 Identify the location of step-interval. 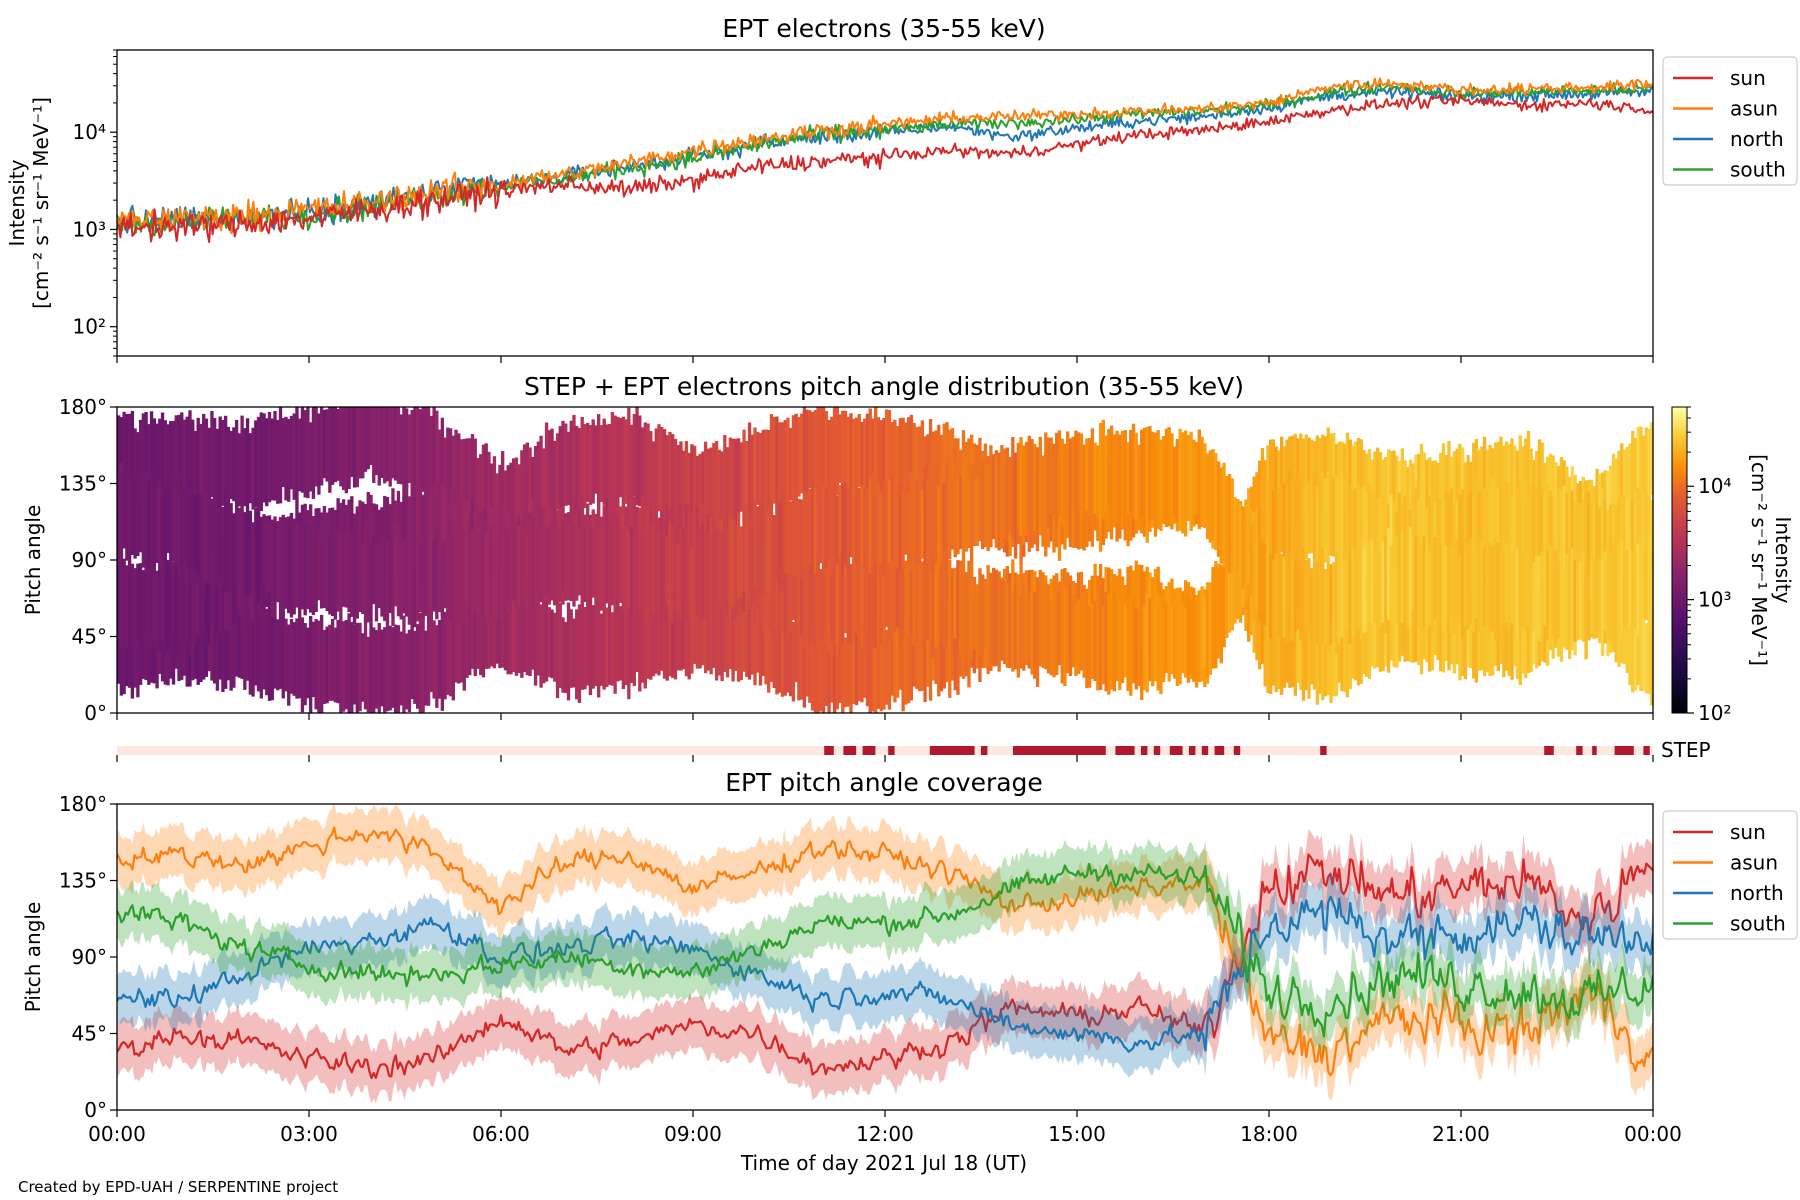
(1594, 750).